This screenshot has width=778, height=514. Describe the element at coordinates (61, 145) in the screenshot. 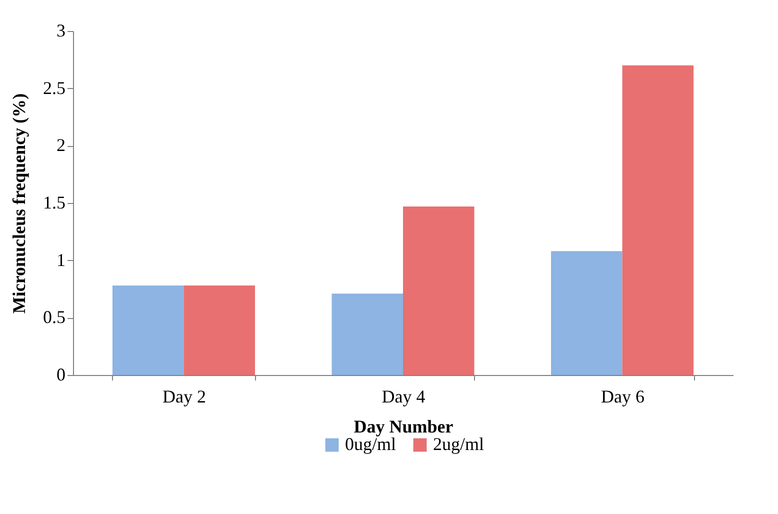

I see `y-tick-label: 2` at that location.